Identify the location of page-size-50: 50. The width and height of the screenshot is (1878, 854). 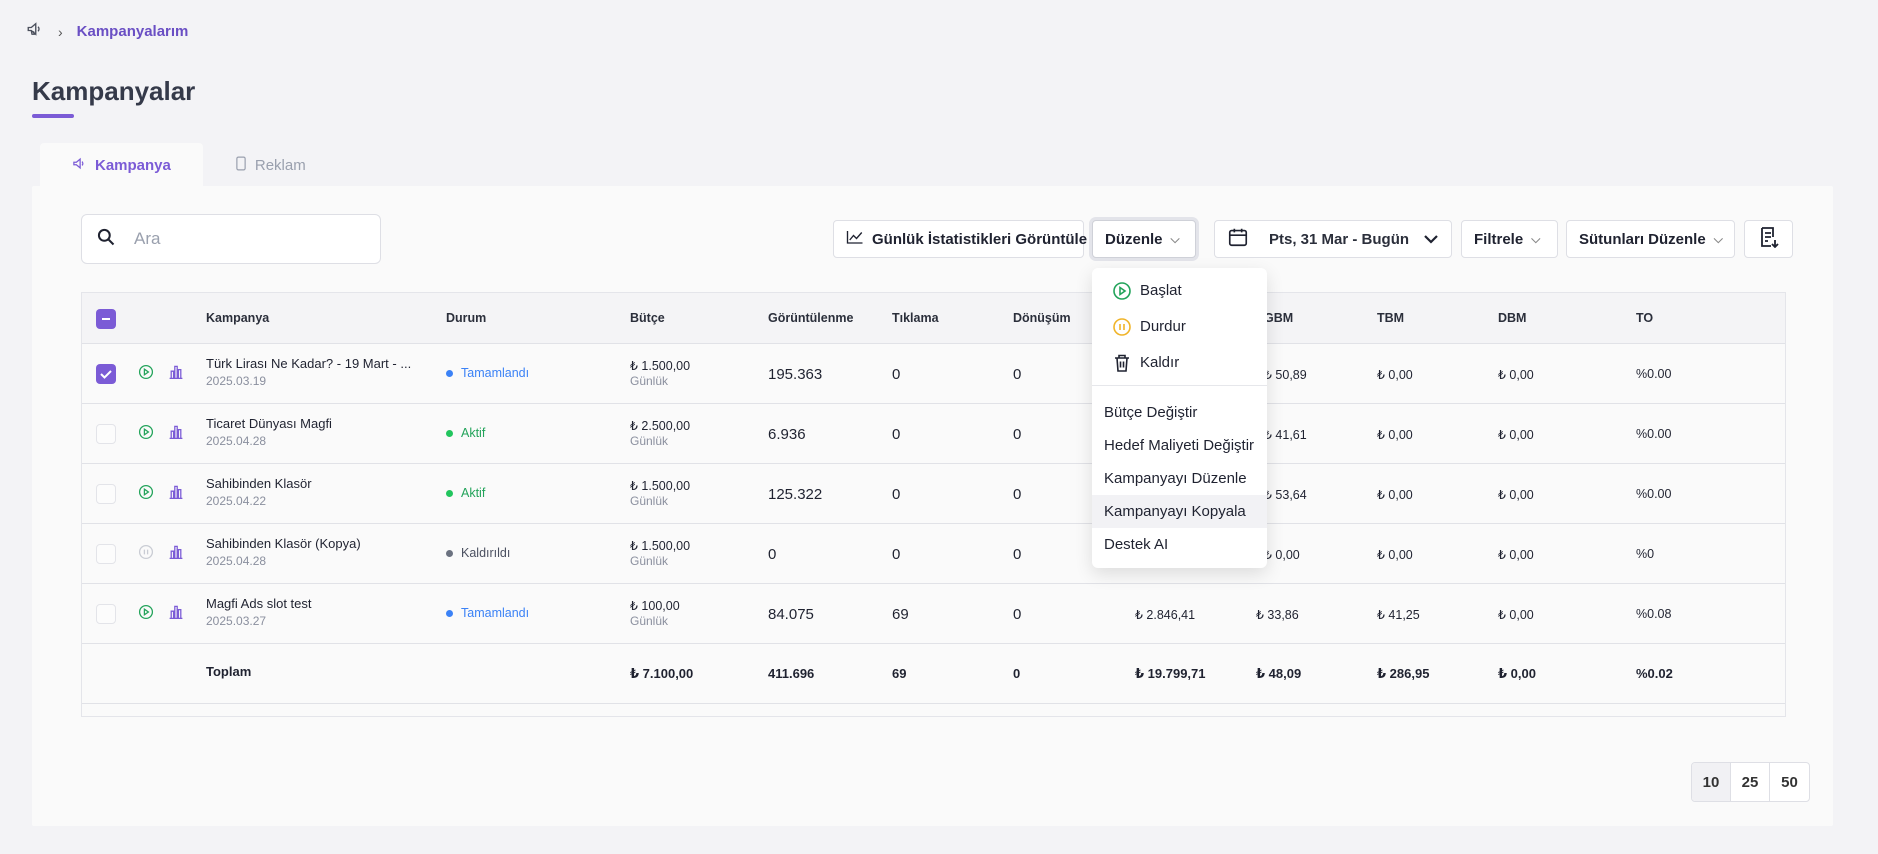
(1789, 782).